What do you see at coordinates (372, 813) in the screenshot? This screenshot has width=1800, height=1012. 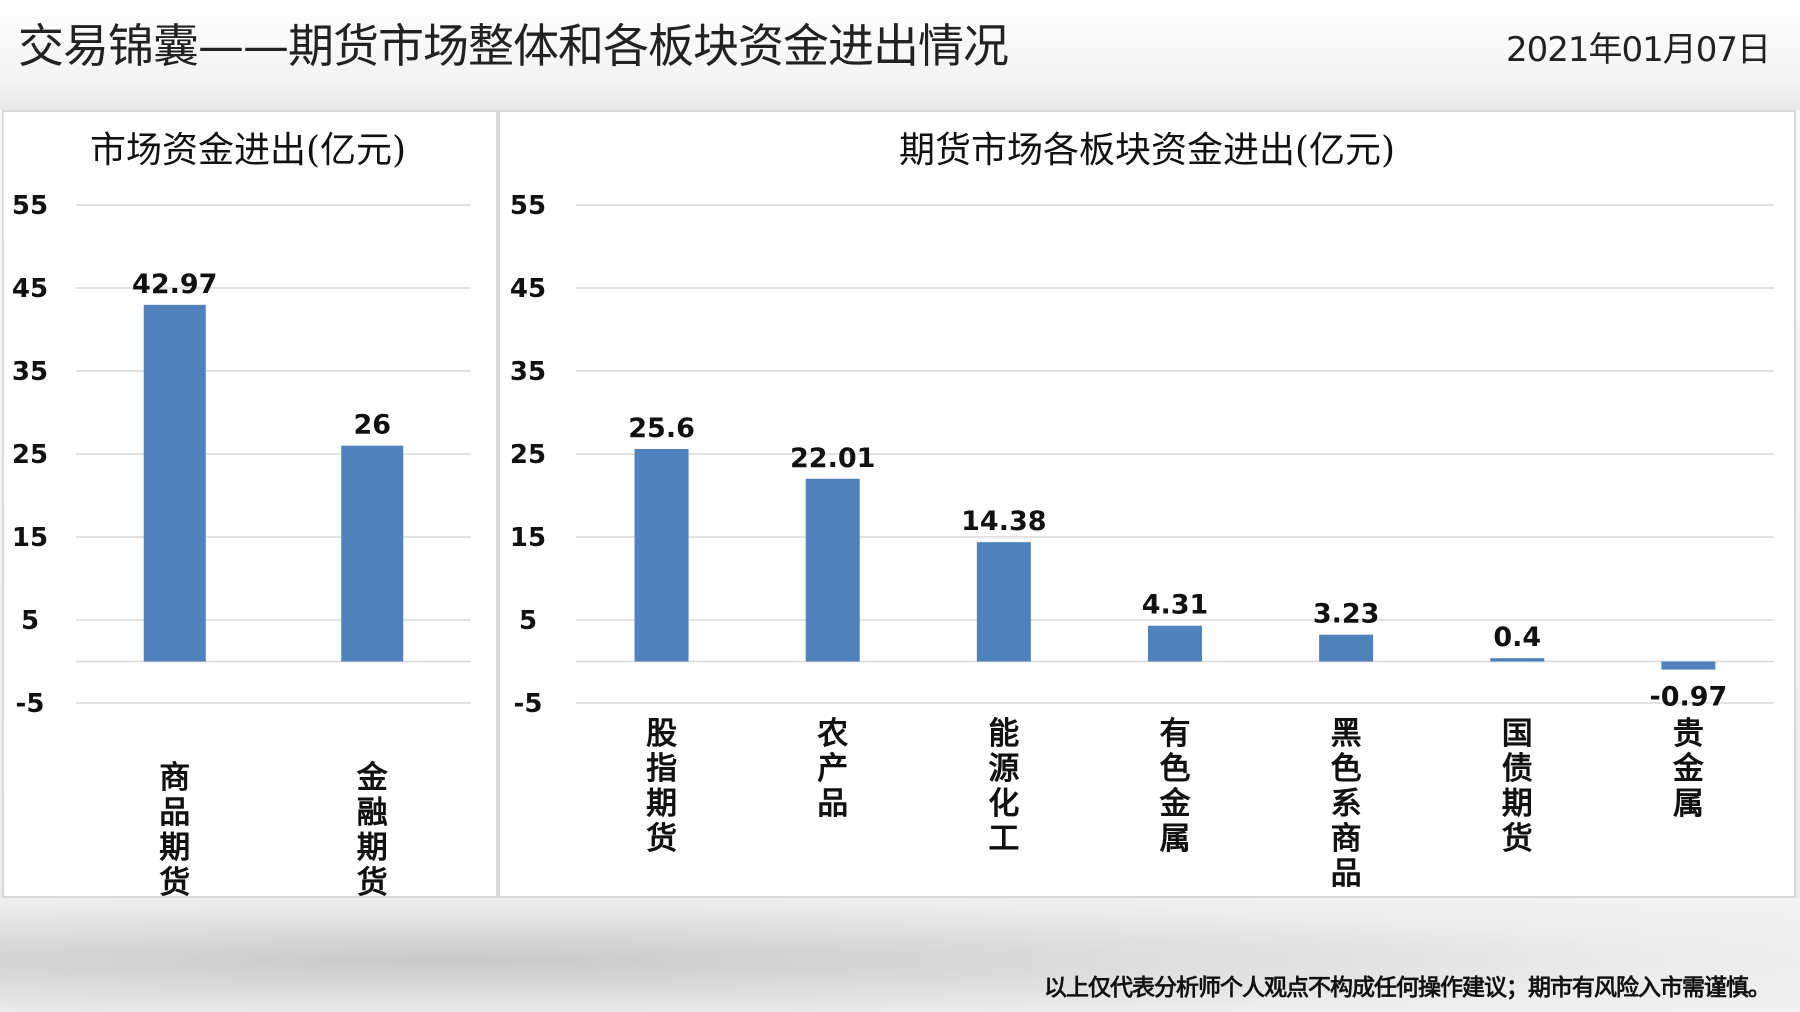 I see `market-category-label: 融` at bounding box center [372, 813].